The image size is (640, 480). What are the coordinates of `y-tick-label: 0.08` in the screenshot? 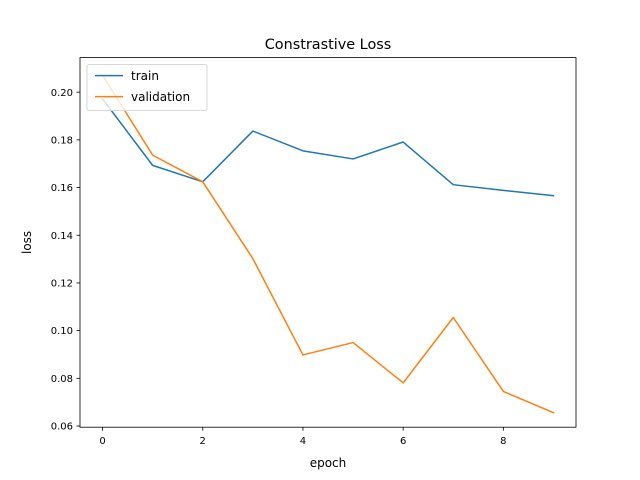 It's located at (62, 379).